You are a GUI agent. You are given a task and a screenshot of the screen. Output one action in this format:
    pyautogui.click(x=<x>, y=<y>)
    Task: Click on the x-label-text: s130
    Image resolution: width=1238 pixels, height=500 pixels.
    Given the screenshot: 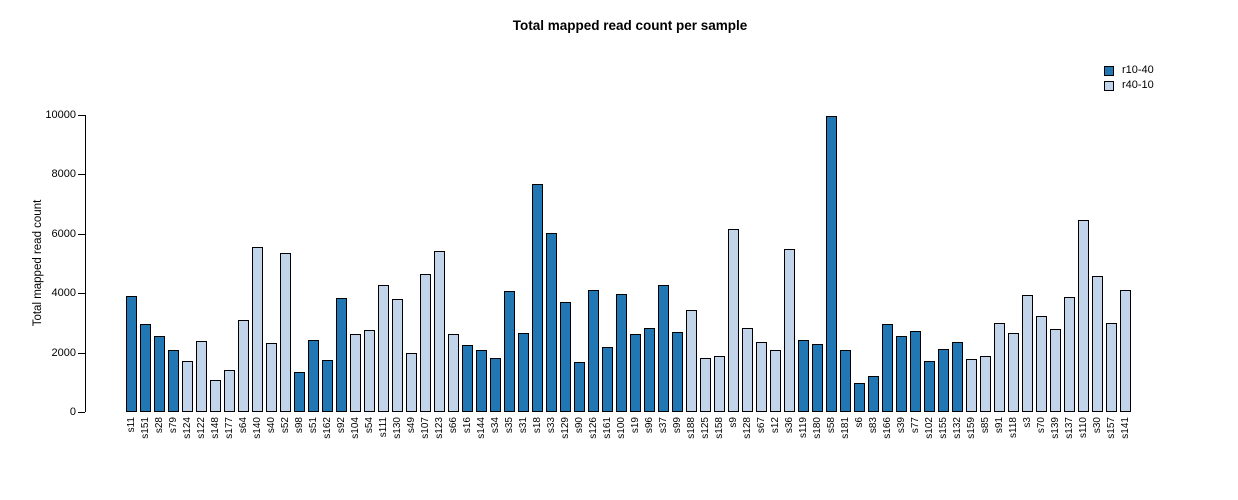 What is the action you would take?
    pyautogui.click(x=397, y=428)
    